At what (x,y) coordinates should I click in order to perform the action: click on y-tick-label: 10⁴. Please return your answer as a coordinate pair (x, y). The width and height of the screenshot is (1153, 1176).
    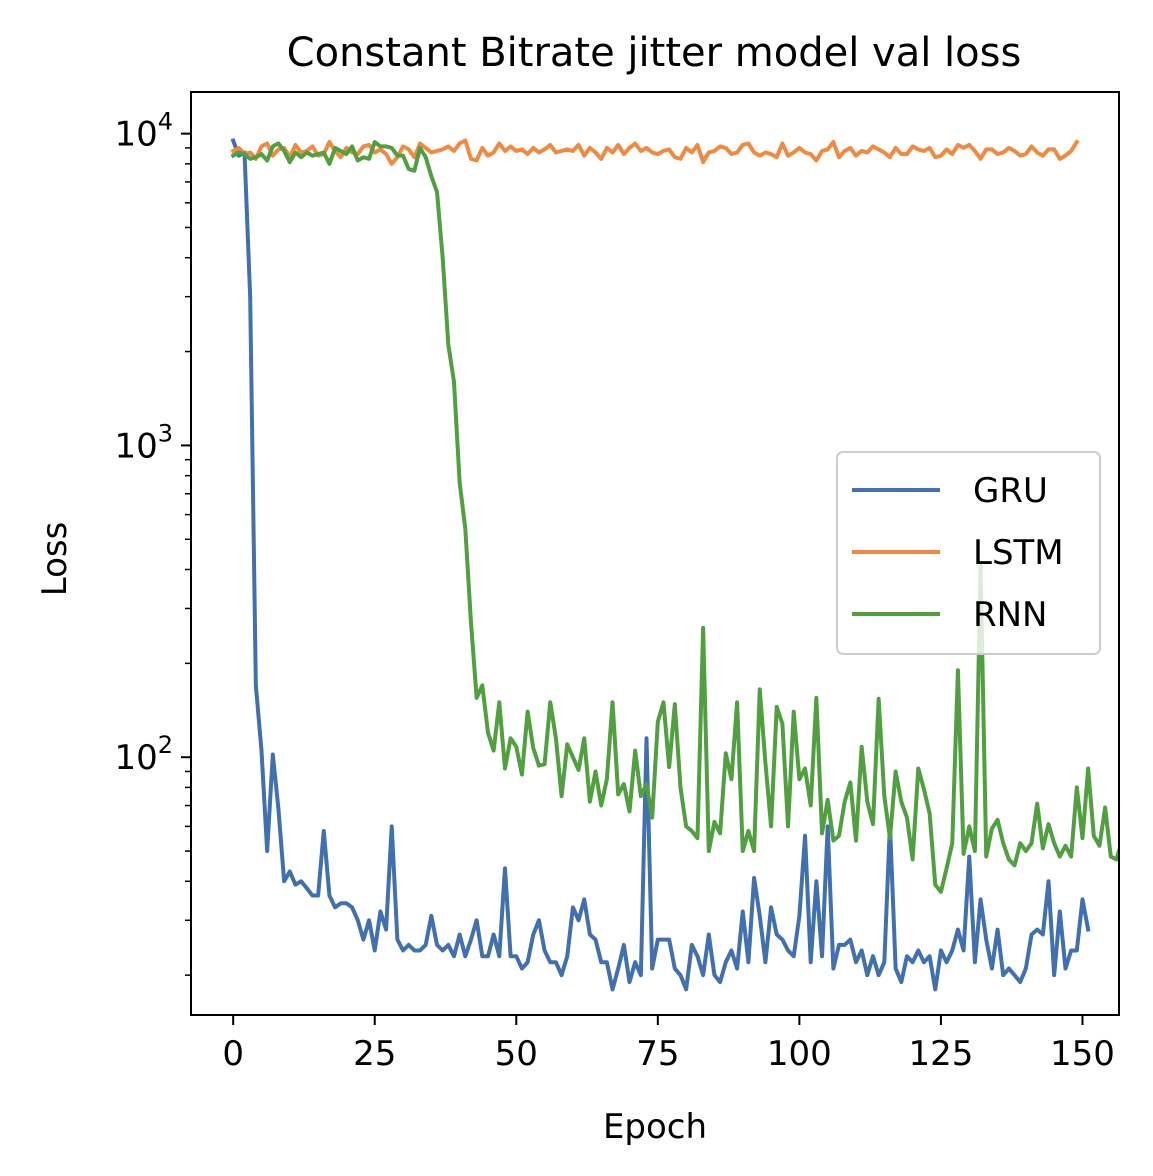
    Looking at the image, I should click on (143, 131).